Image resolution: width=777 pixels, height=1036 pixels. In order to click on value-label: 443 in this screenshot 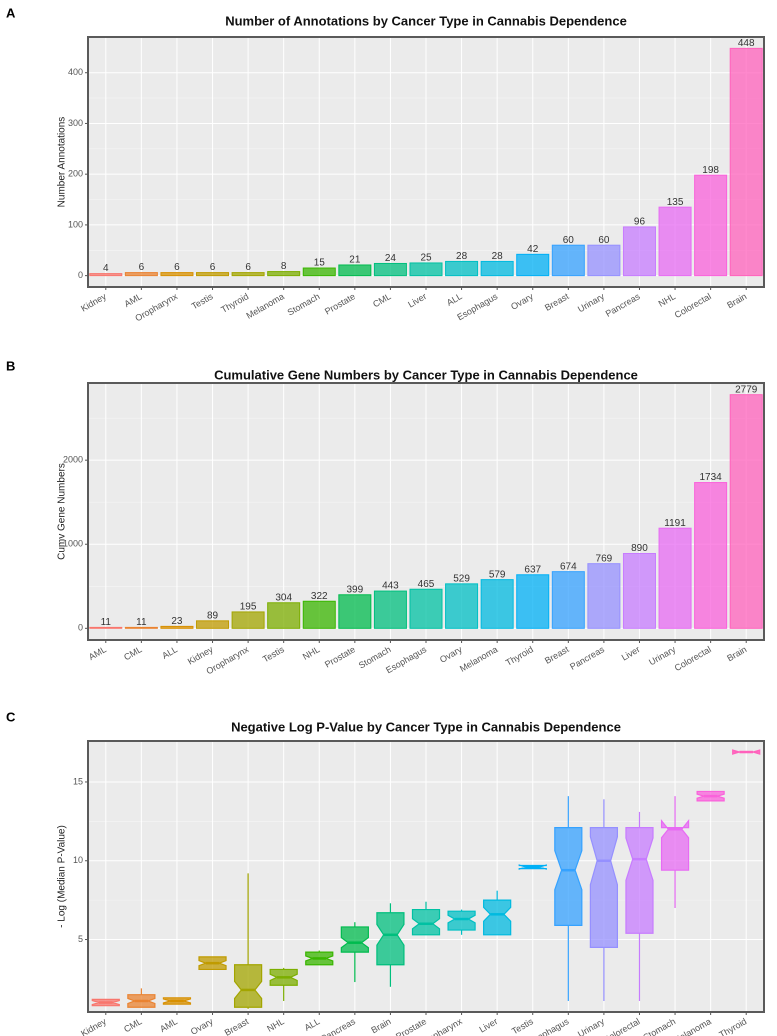, I will do `click(390, 586)`.